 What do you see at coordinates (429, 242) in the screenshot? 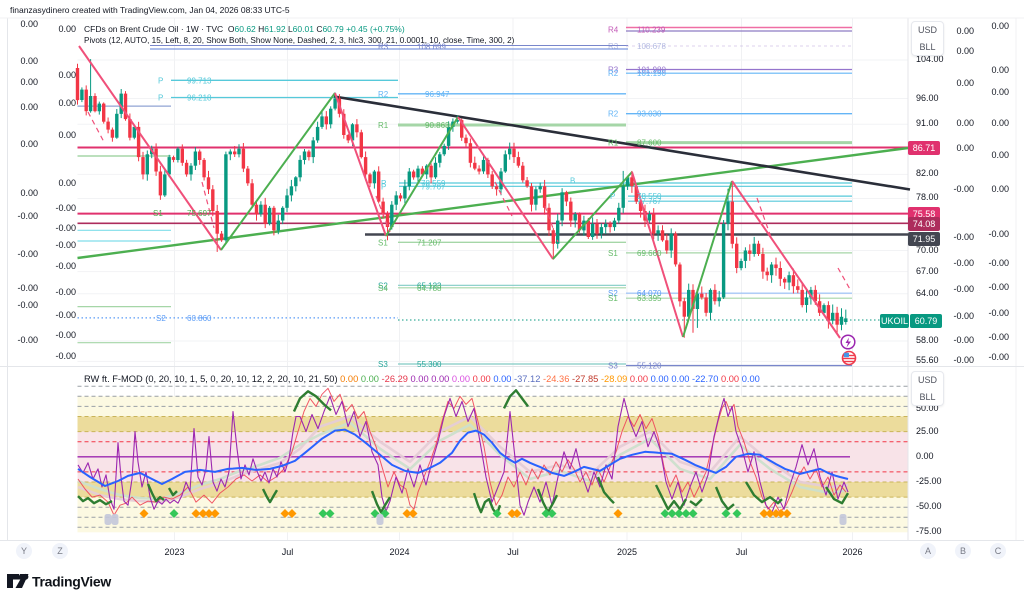
I see `svg-text: 71.207` at bounding box center [429, 242].